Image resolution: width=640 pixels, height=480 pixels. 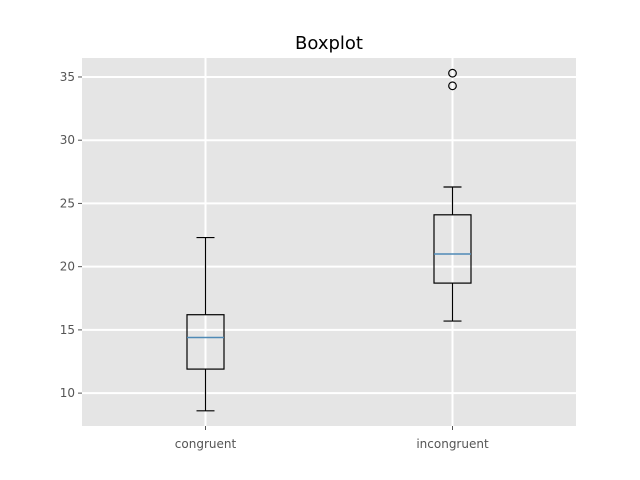 I want to click on x-tick-label: congruent, so click(x=206, y=444).